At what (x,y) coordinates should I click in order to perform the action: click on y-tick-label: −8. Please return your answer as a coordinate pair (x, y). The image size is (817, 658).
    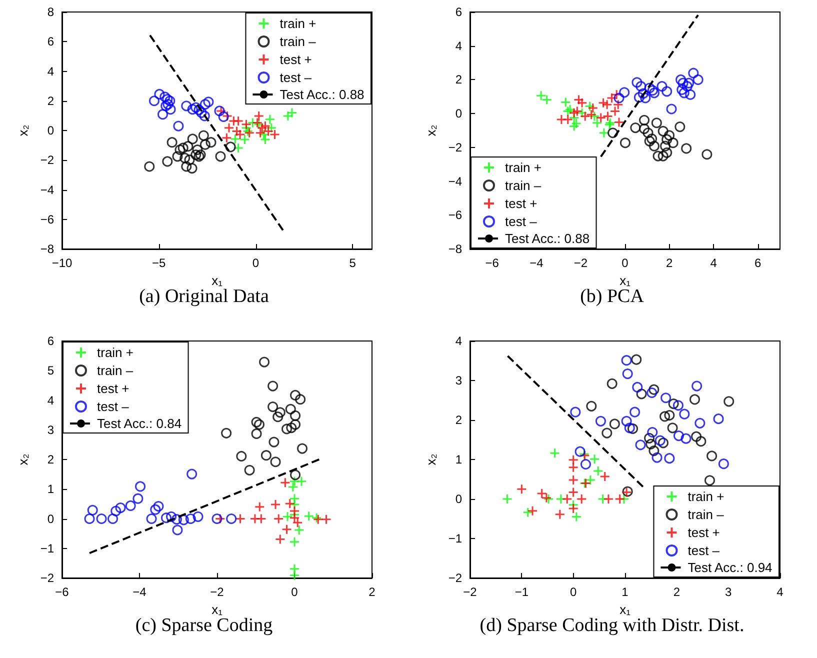
    Looking at the image, I should click on (47, 249).